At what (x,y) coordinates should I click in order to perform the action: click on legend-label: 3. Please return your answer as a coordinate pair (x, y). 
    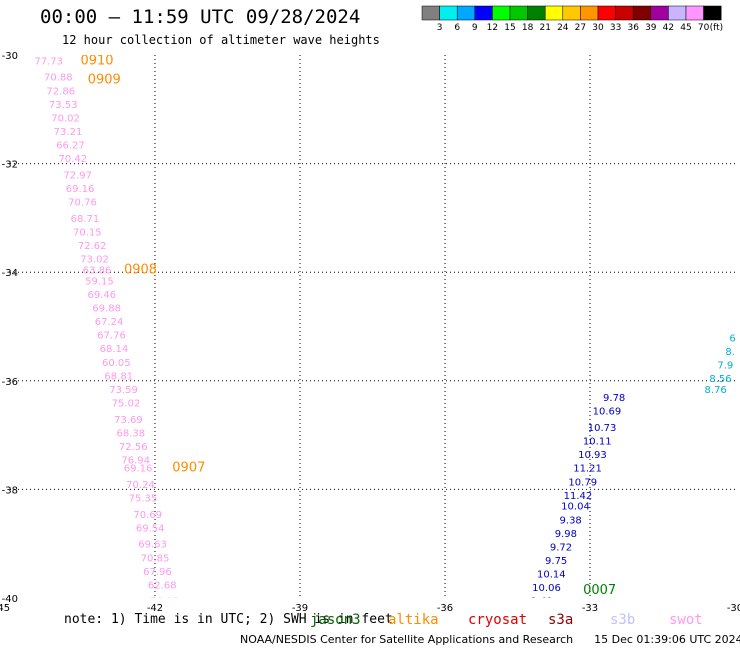
    Looking at the image, I should click on (440, 28).